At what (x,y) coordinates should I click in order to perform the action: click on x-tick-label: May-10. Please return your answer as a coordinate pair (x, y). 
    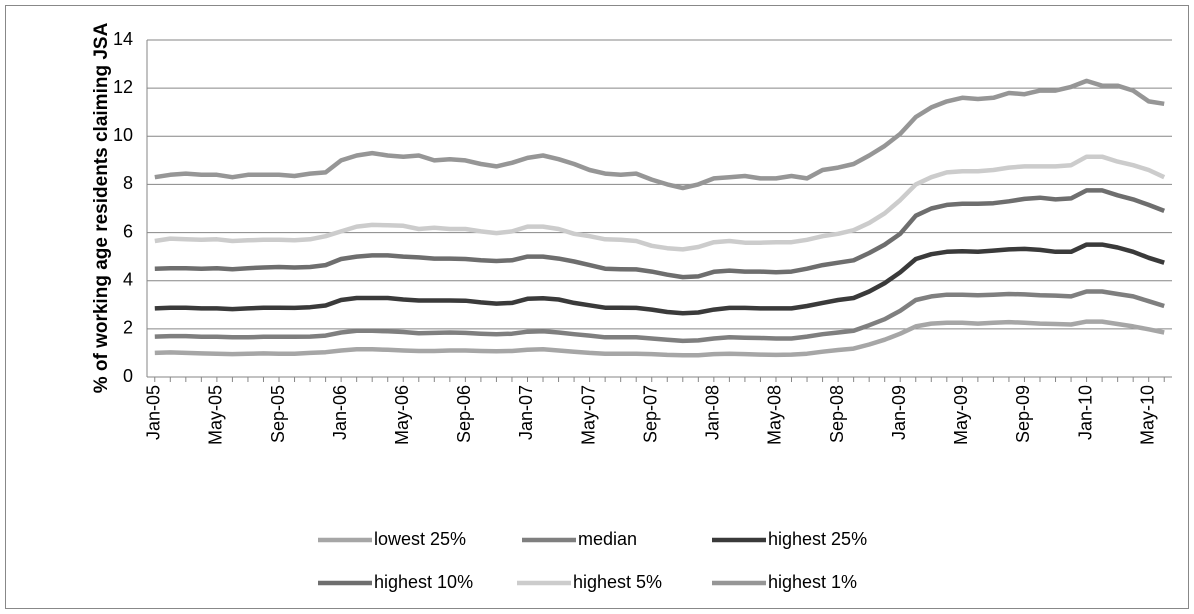
    Looking at the image, I should click on (1147, 415).